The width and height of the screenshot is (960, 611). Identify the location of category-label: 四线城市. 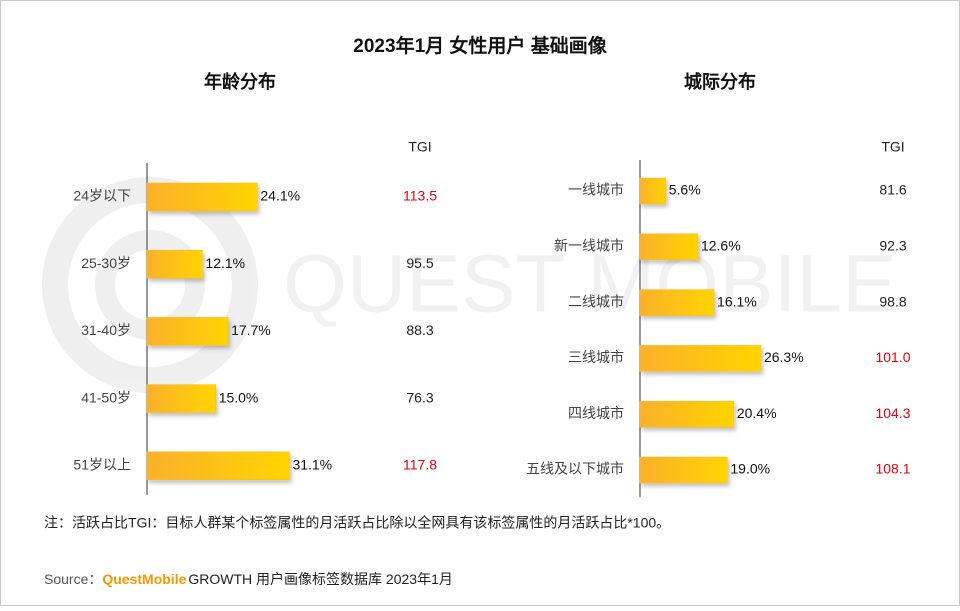
(596, 413).